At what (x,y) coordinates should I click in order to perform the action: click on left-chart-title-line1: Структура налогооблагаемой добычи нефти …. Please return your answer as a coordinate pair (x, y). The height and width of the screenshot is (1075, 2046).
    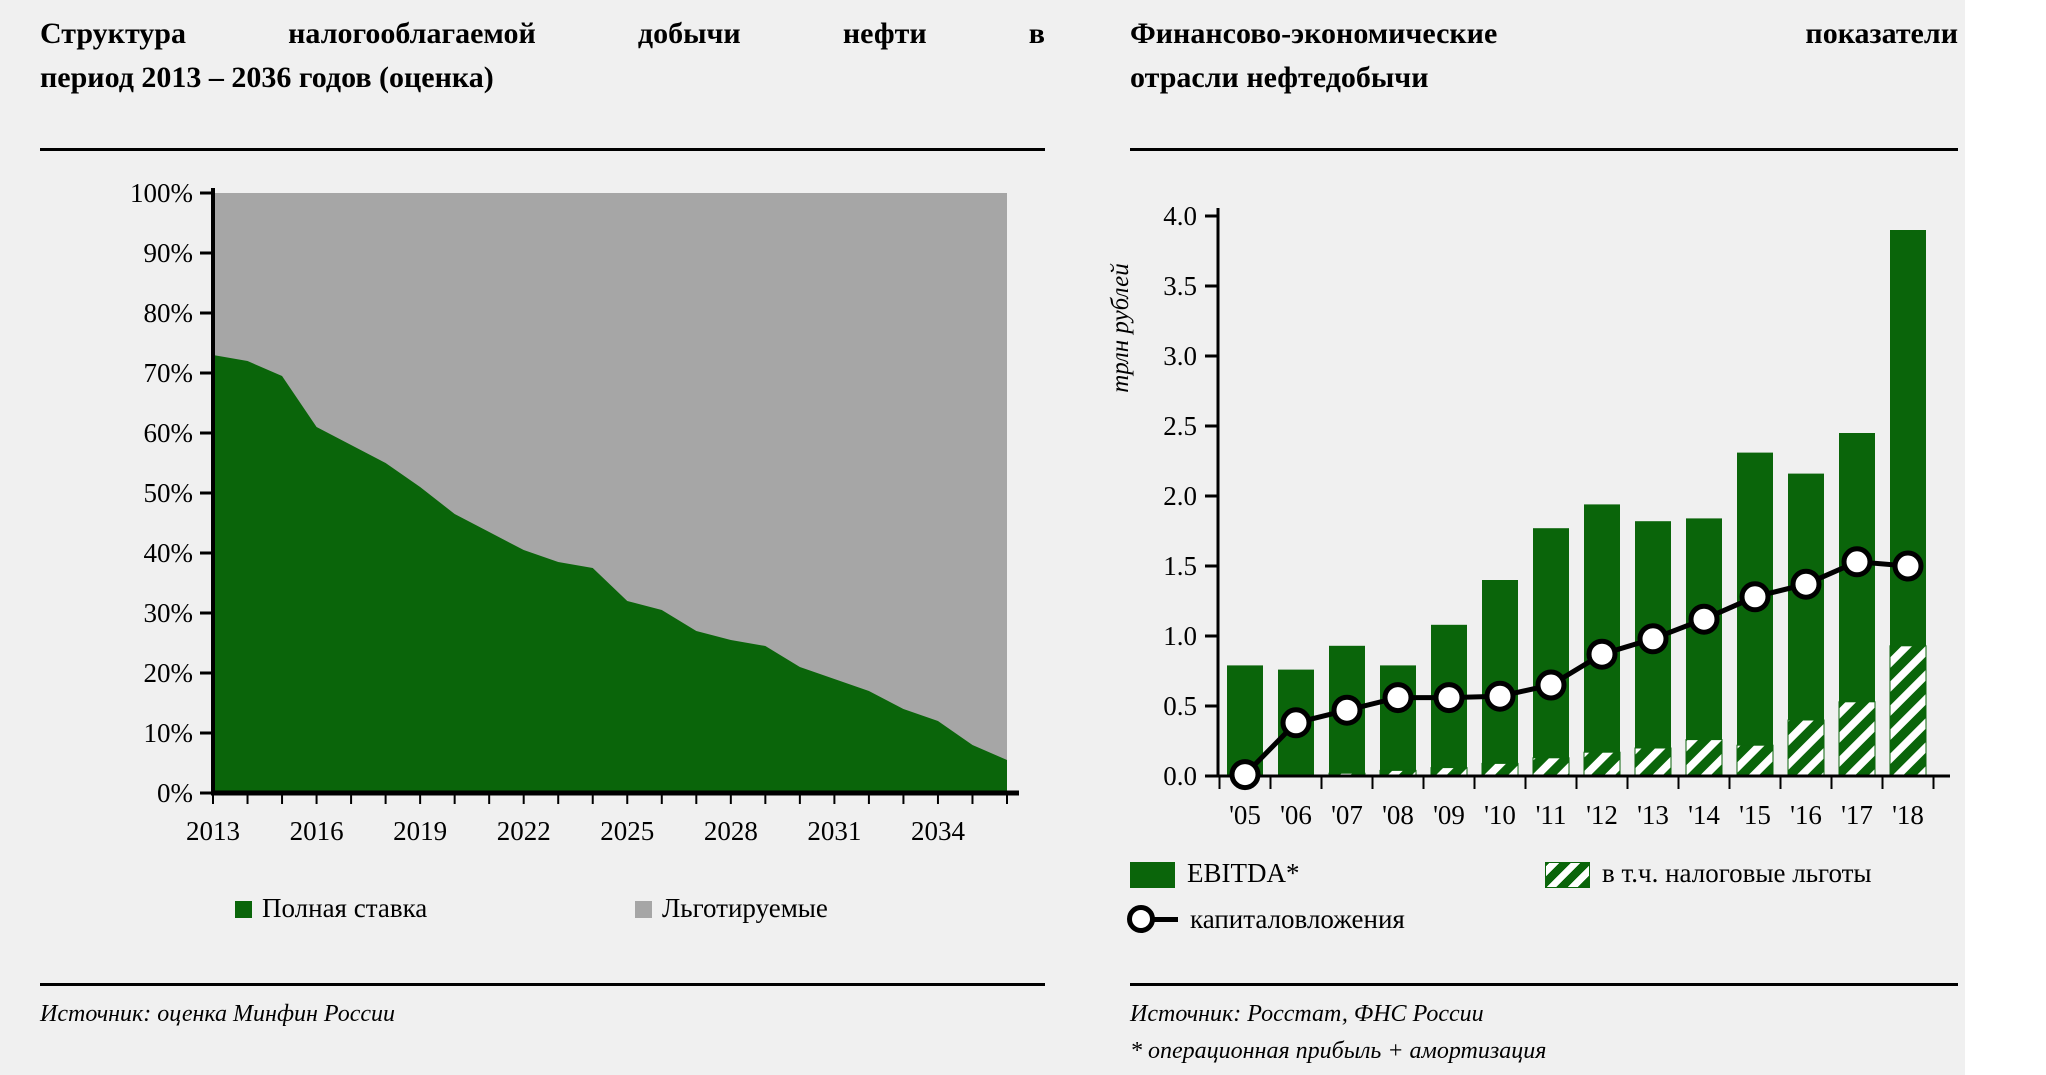
    Looking at the image, I should click on (542, 33).